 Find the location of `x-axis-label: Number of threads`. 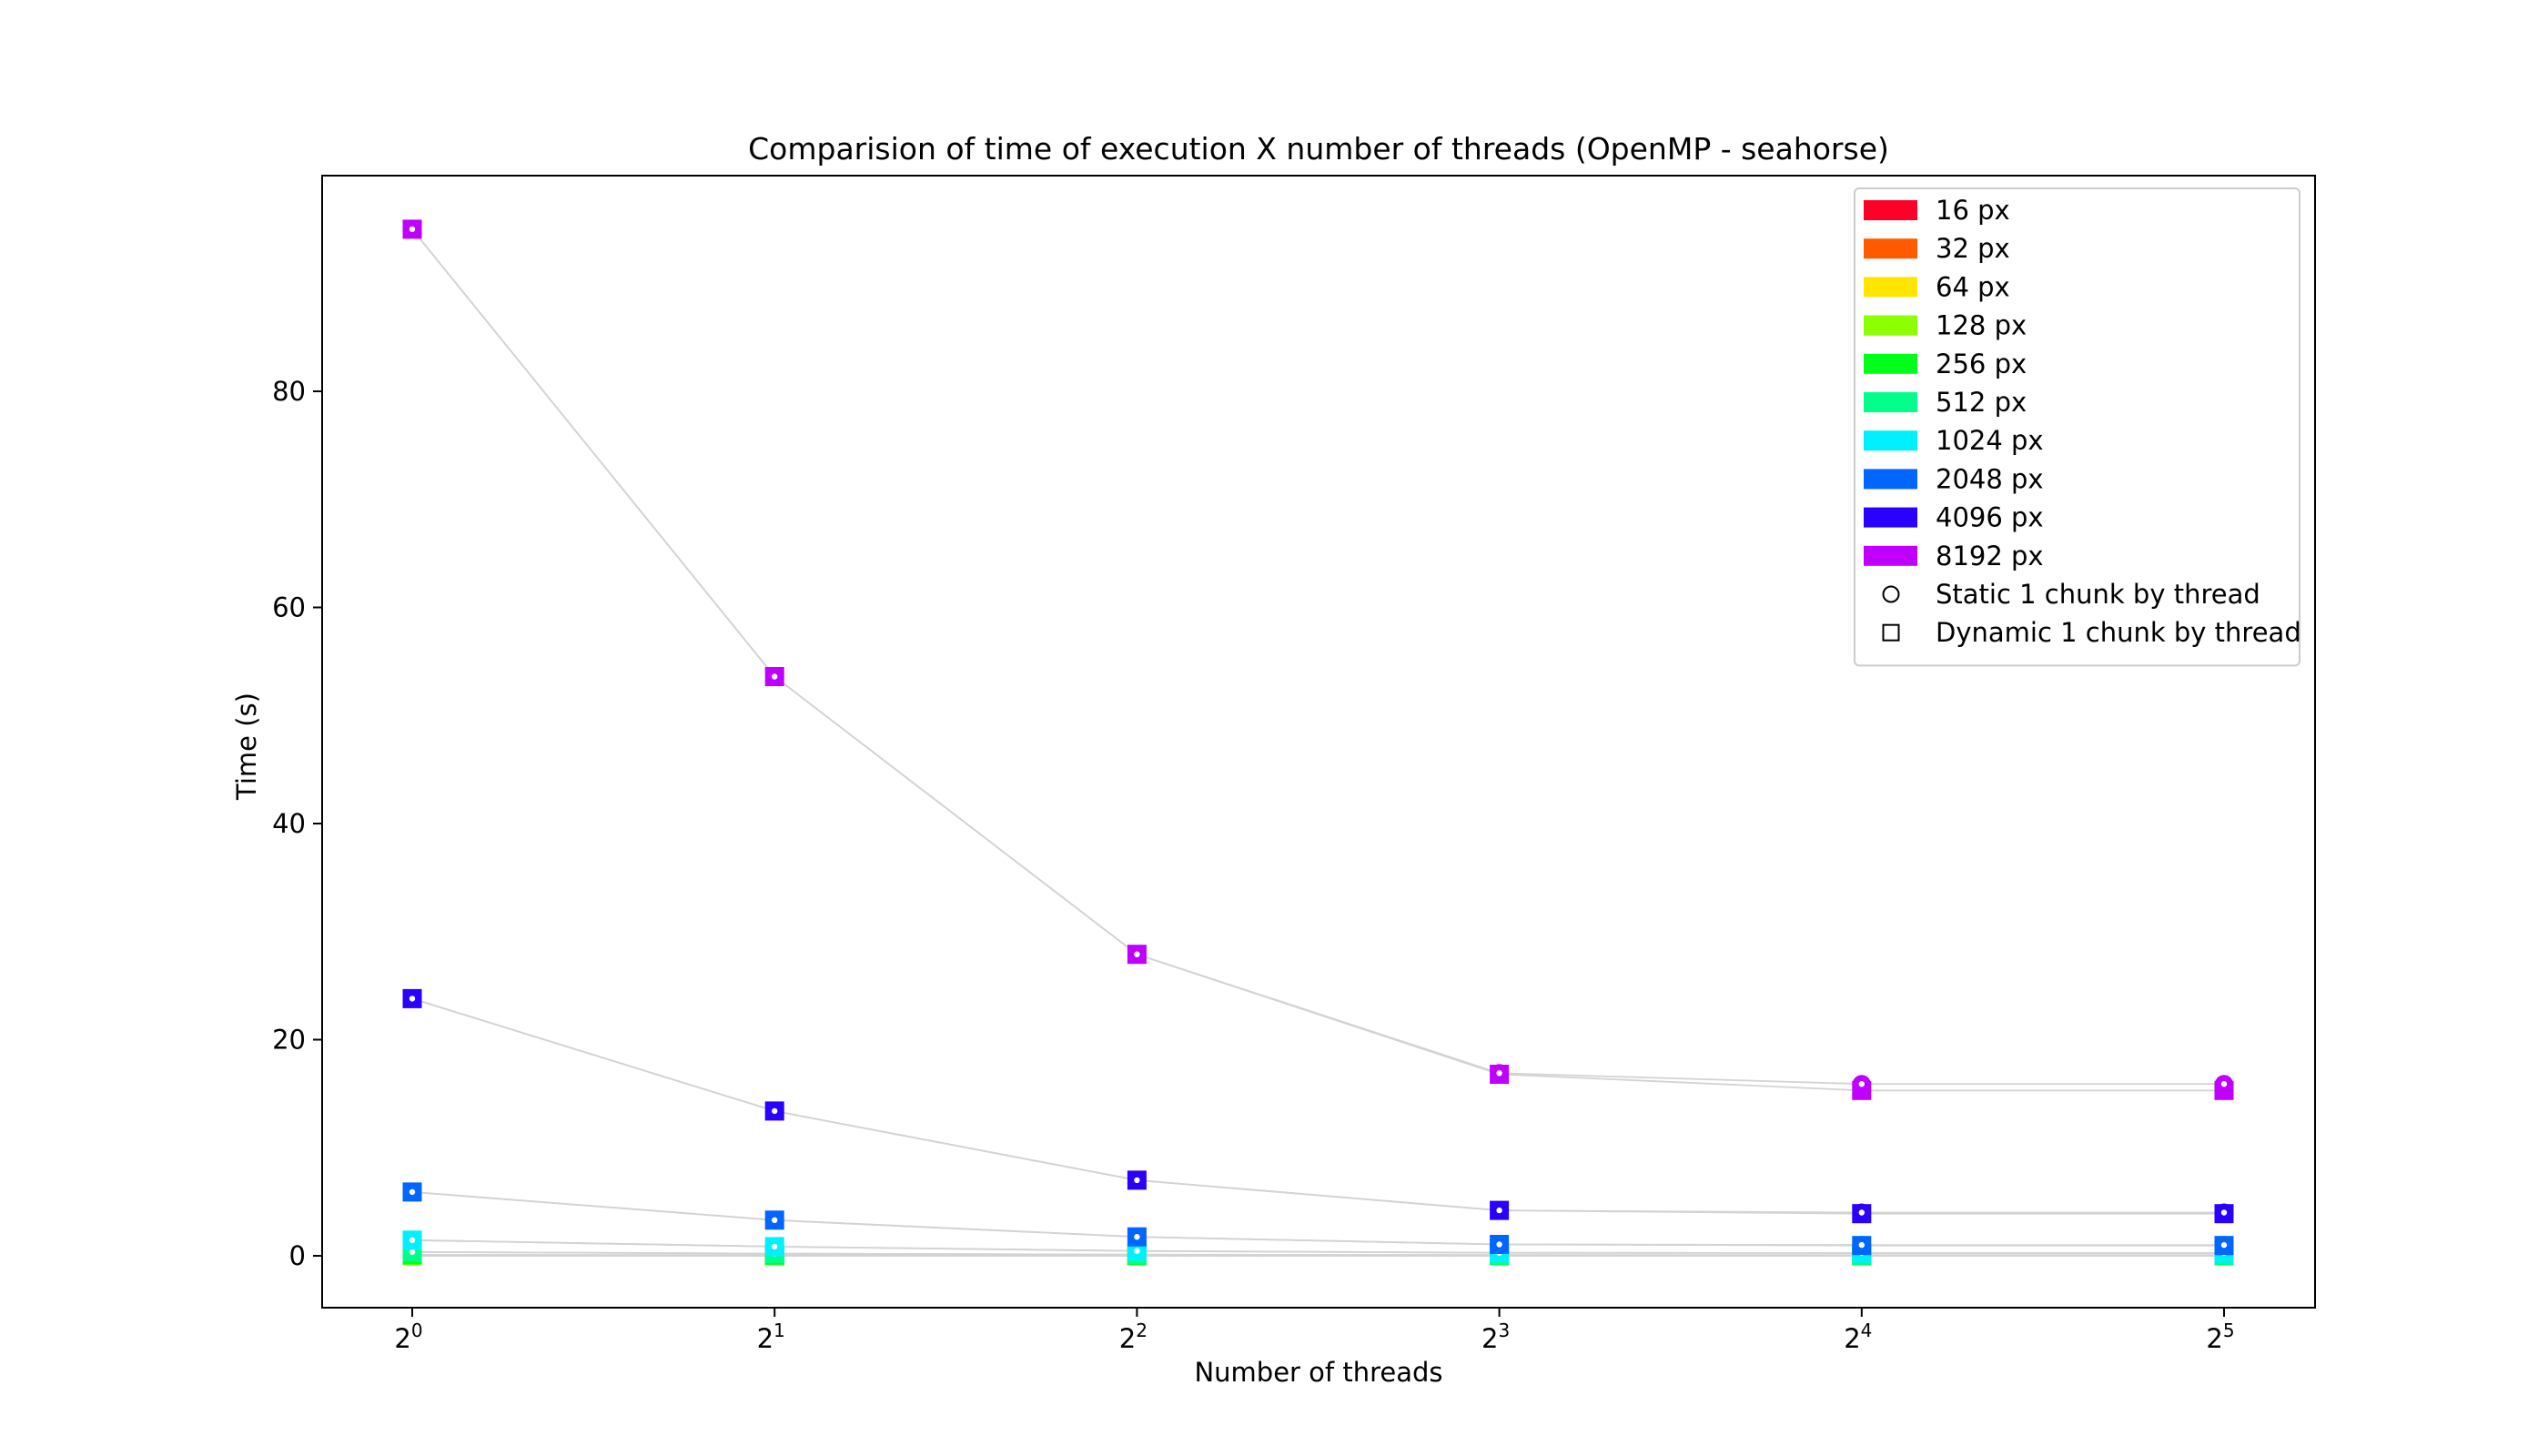

x-axis-label: Number of threads is located at coordinates (1318, 1373).